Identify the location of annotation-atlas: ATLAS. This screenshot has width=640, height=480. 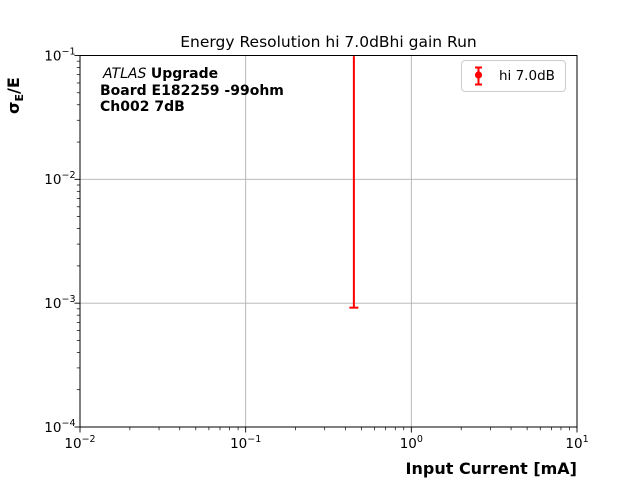
(125, 74).